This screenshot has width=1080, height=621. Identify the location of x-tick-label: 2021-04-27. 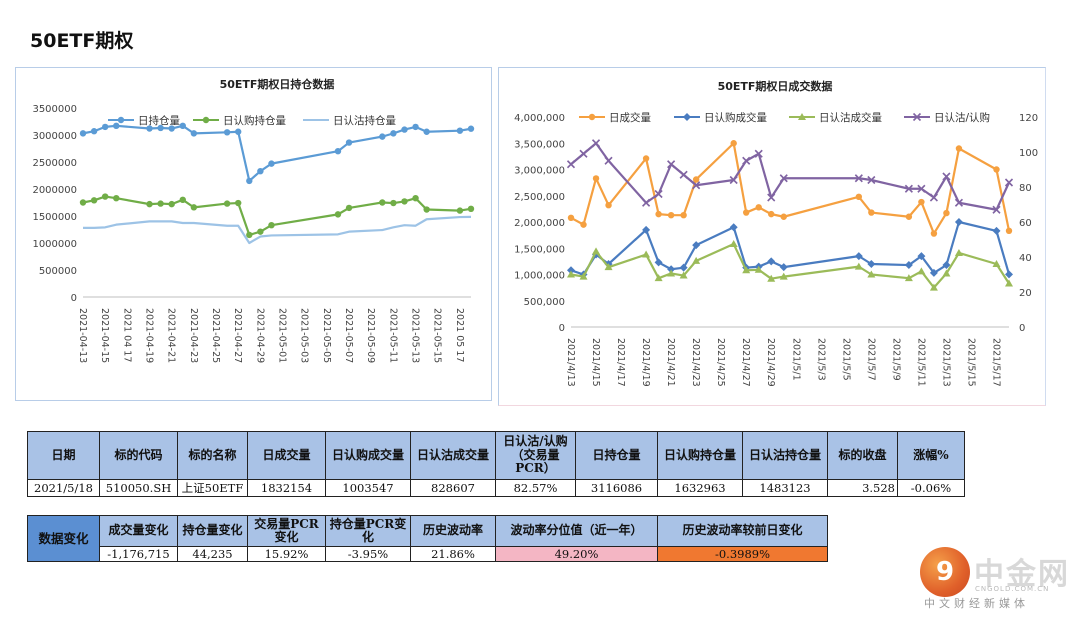
(237, 335).